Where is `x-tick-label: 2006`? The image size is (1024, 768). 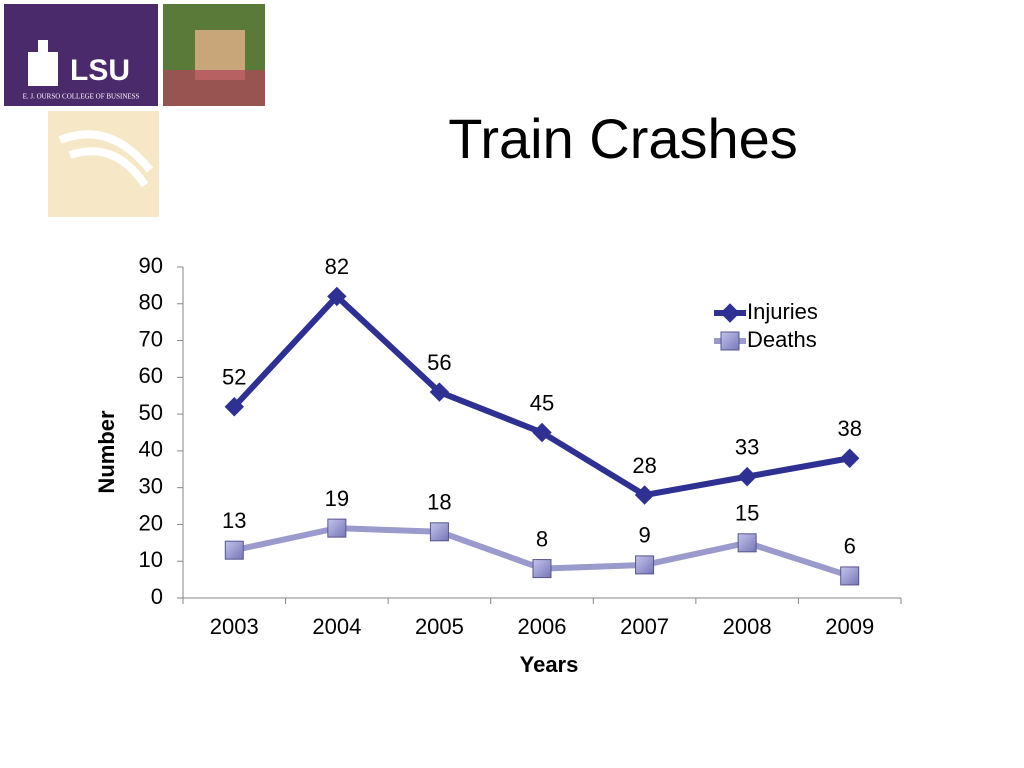 x-tick-label: 2006 is located at coordinates (542, 626).